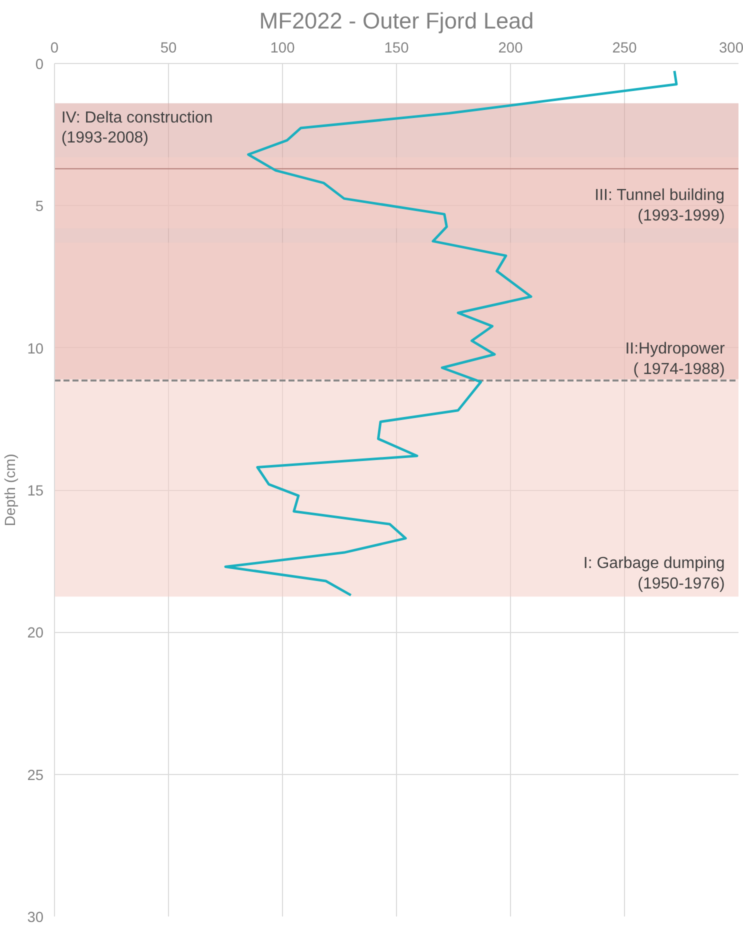 The width and height of the screenshot is (743, 936). What do you see at coordinates (168, 48) in the screenshot?
I see `x-tick-label: 50` at bounding box center [168, 48].